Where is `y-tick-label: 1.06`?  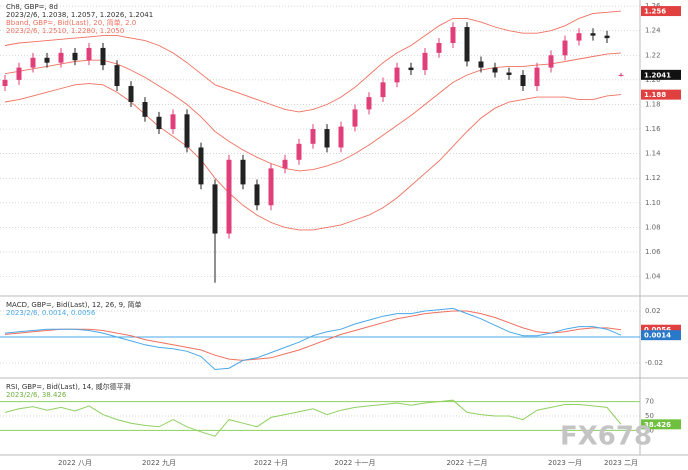
y-tick-label: 1.06 is located at coordinates (653, 252).